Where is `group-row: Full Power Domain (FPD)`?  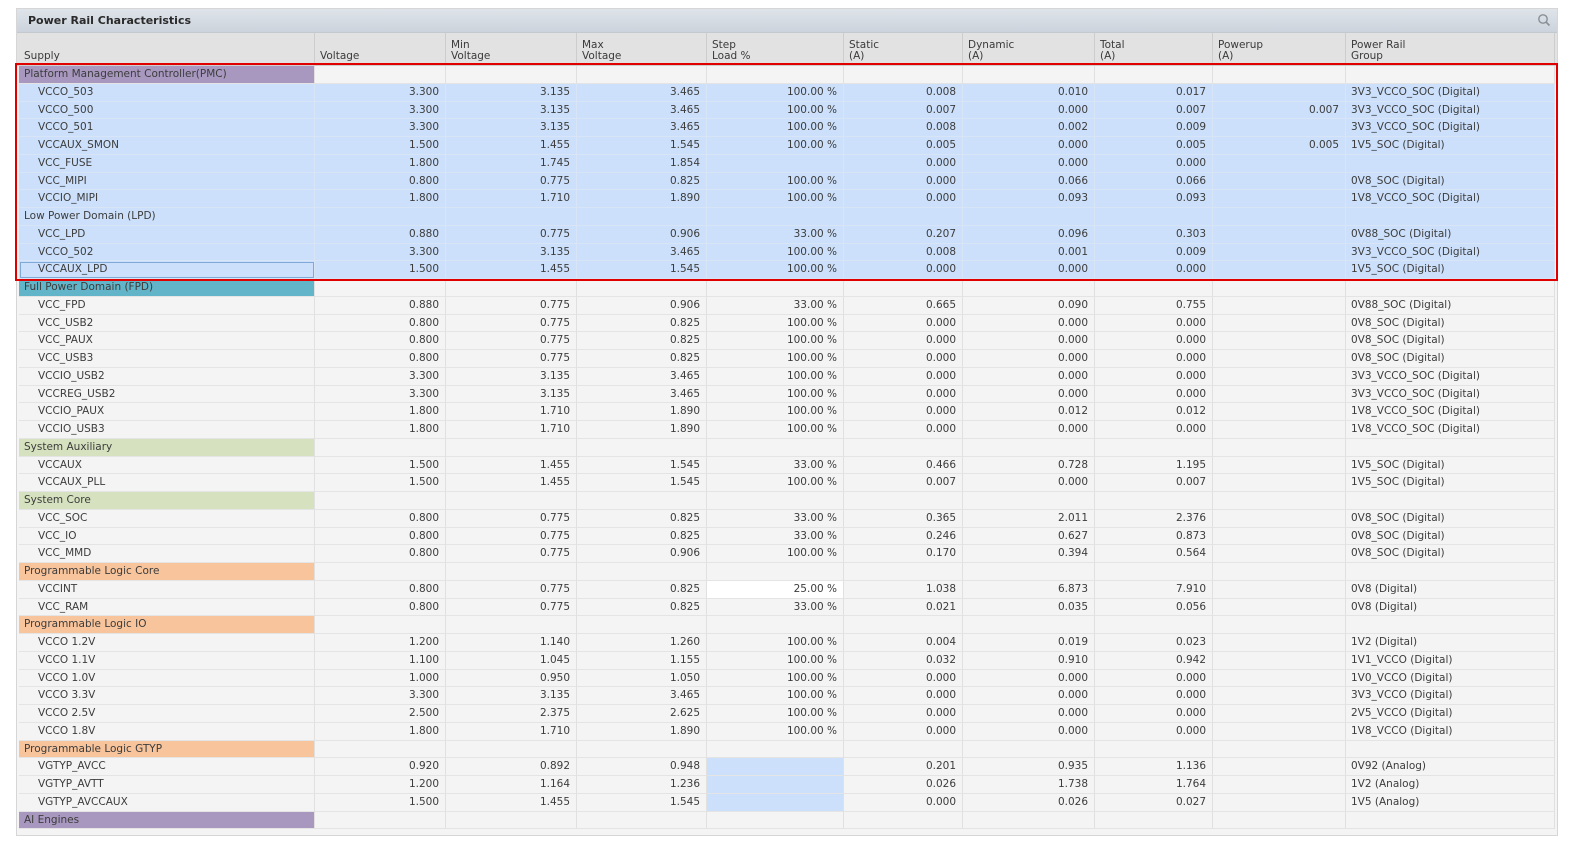
group-row: Full Power Domain (FPD) is located at coordinates (786, 288).